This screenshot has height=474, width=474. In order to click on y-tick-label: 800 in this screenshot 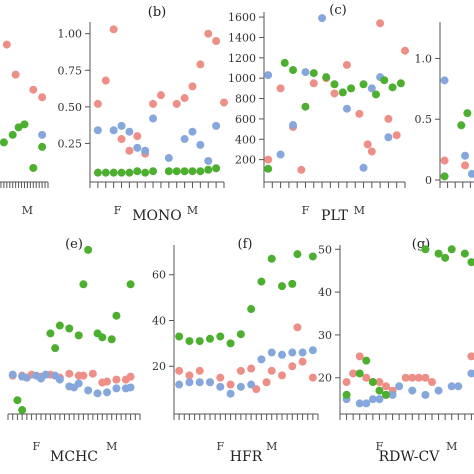, I will do `click(245, 99)`.